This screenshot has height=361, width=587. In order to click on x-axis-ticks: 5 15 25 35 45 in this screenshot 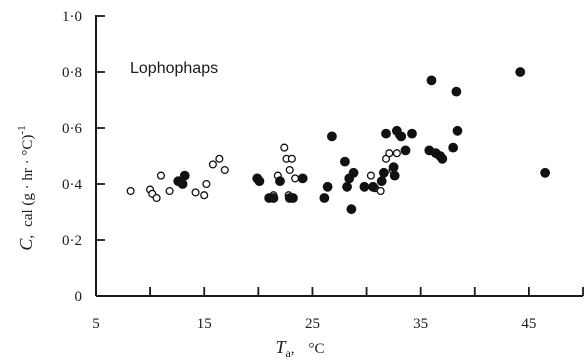, I will do `click(338, 309)`.